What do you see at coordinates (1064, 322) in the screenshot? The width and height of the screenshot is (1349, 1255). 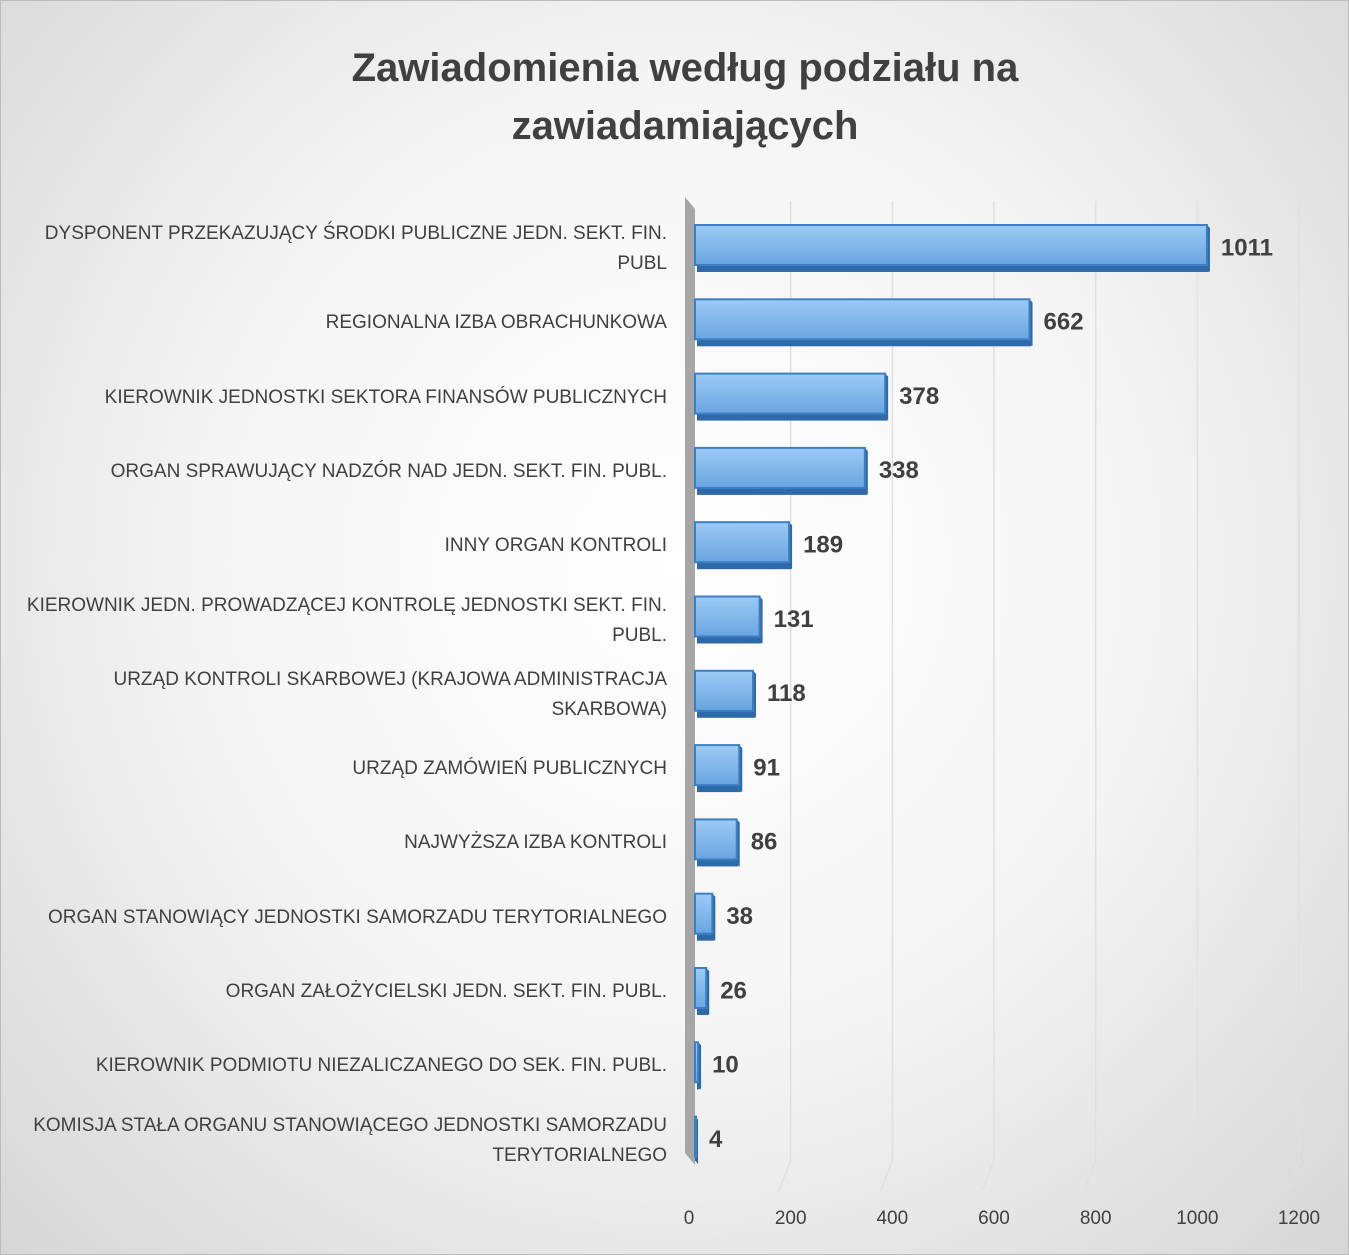 I see `value-label: 662` at bounding box center [1064, 322].